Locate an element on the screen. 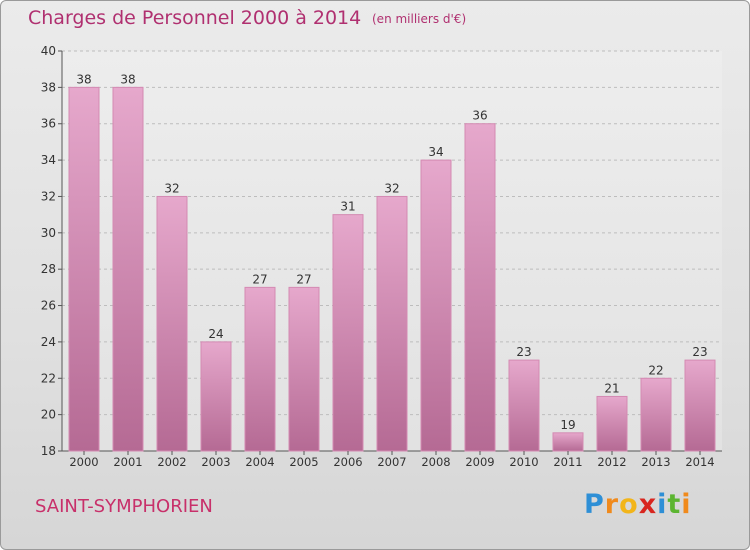 Image resolution: width=750 pixels, height=550 pixels. x-tick-label-2009: 2009 is located at coordinates (479, 462).